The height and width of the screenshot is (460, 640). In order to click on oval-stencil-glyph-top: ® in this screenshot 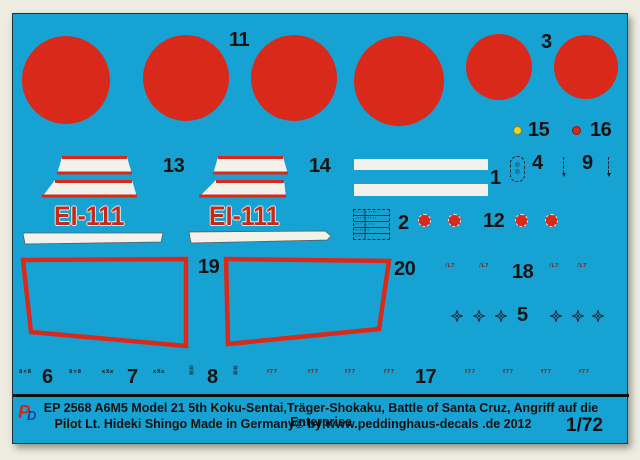, I will do `click(517, 165)`.